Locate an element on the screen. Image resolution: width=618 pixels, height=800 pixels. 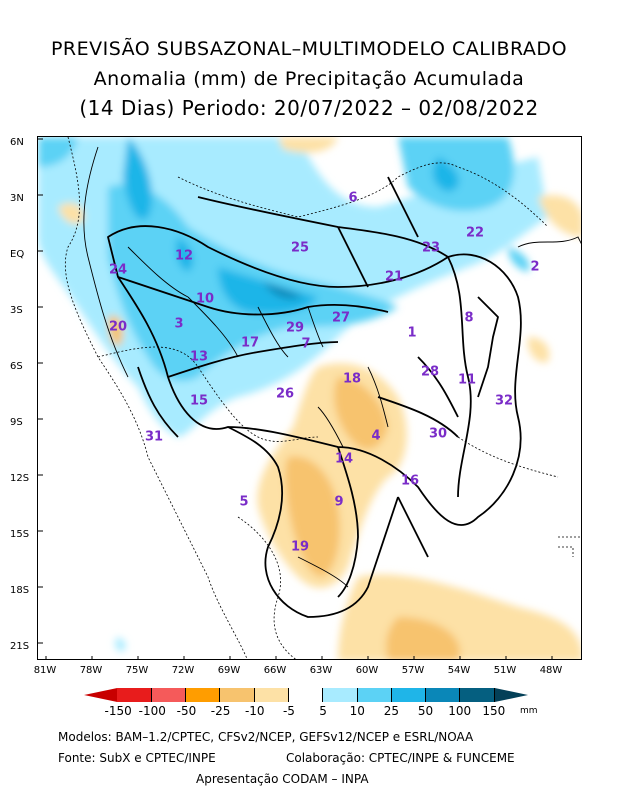
lat-label: 12S is located at coordinates (20, 478).